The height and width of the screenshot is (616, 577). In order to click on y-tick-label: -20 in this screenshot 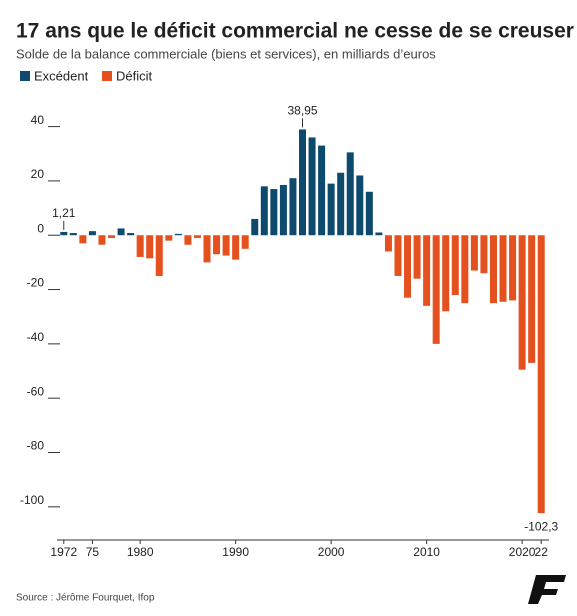, I will do `click(36, 283)`.